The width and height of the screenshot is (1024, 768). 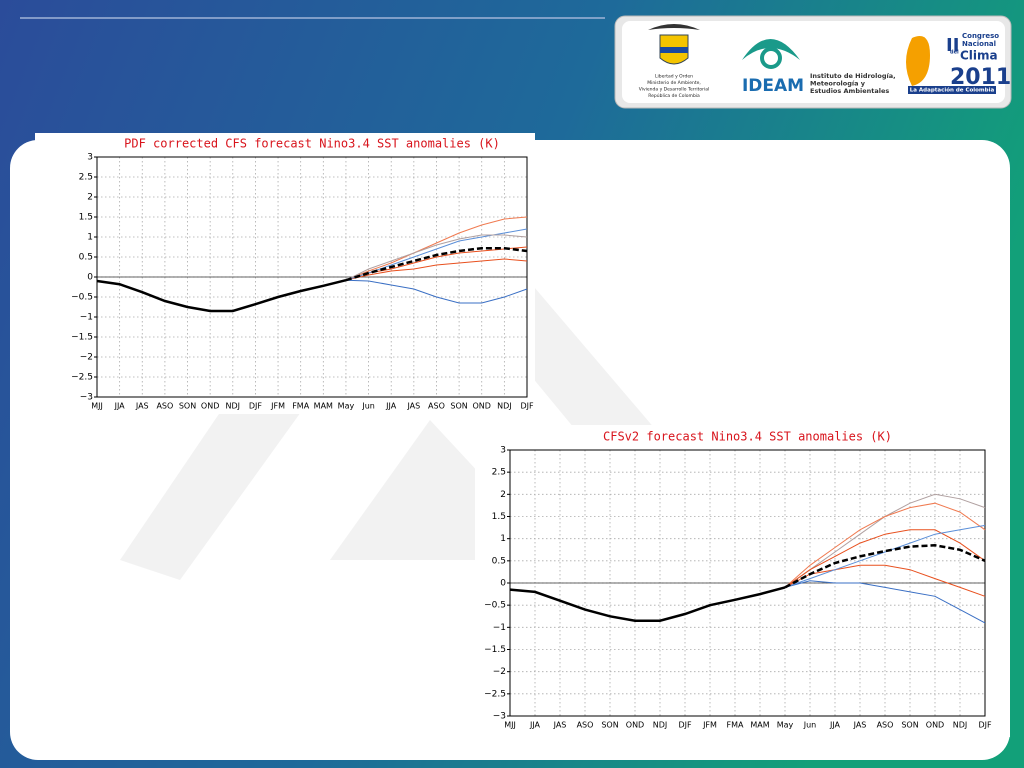 I want to click on logo-inner, so click(x=813, y=62).